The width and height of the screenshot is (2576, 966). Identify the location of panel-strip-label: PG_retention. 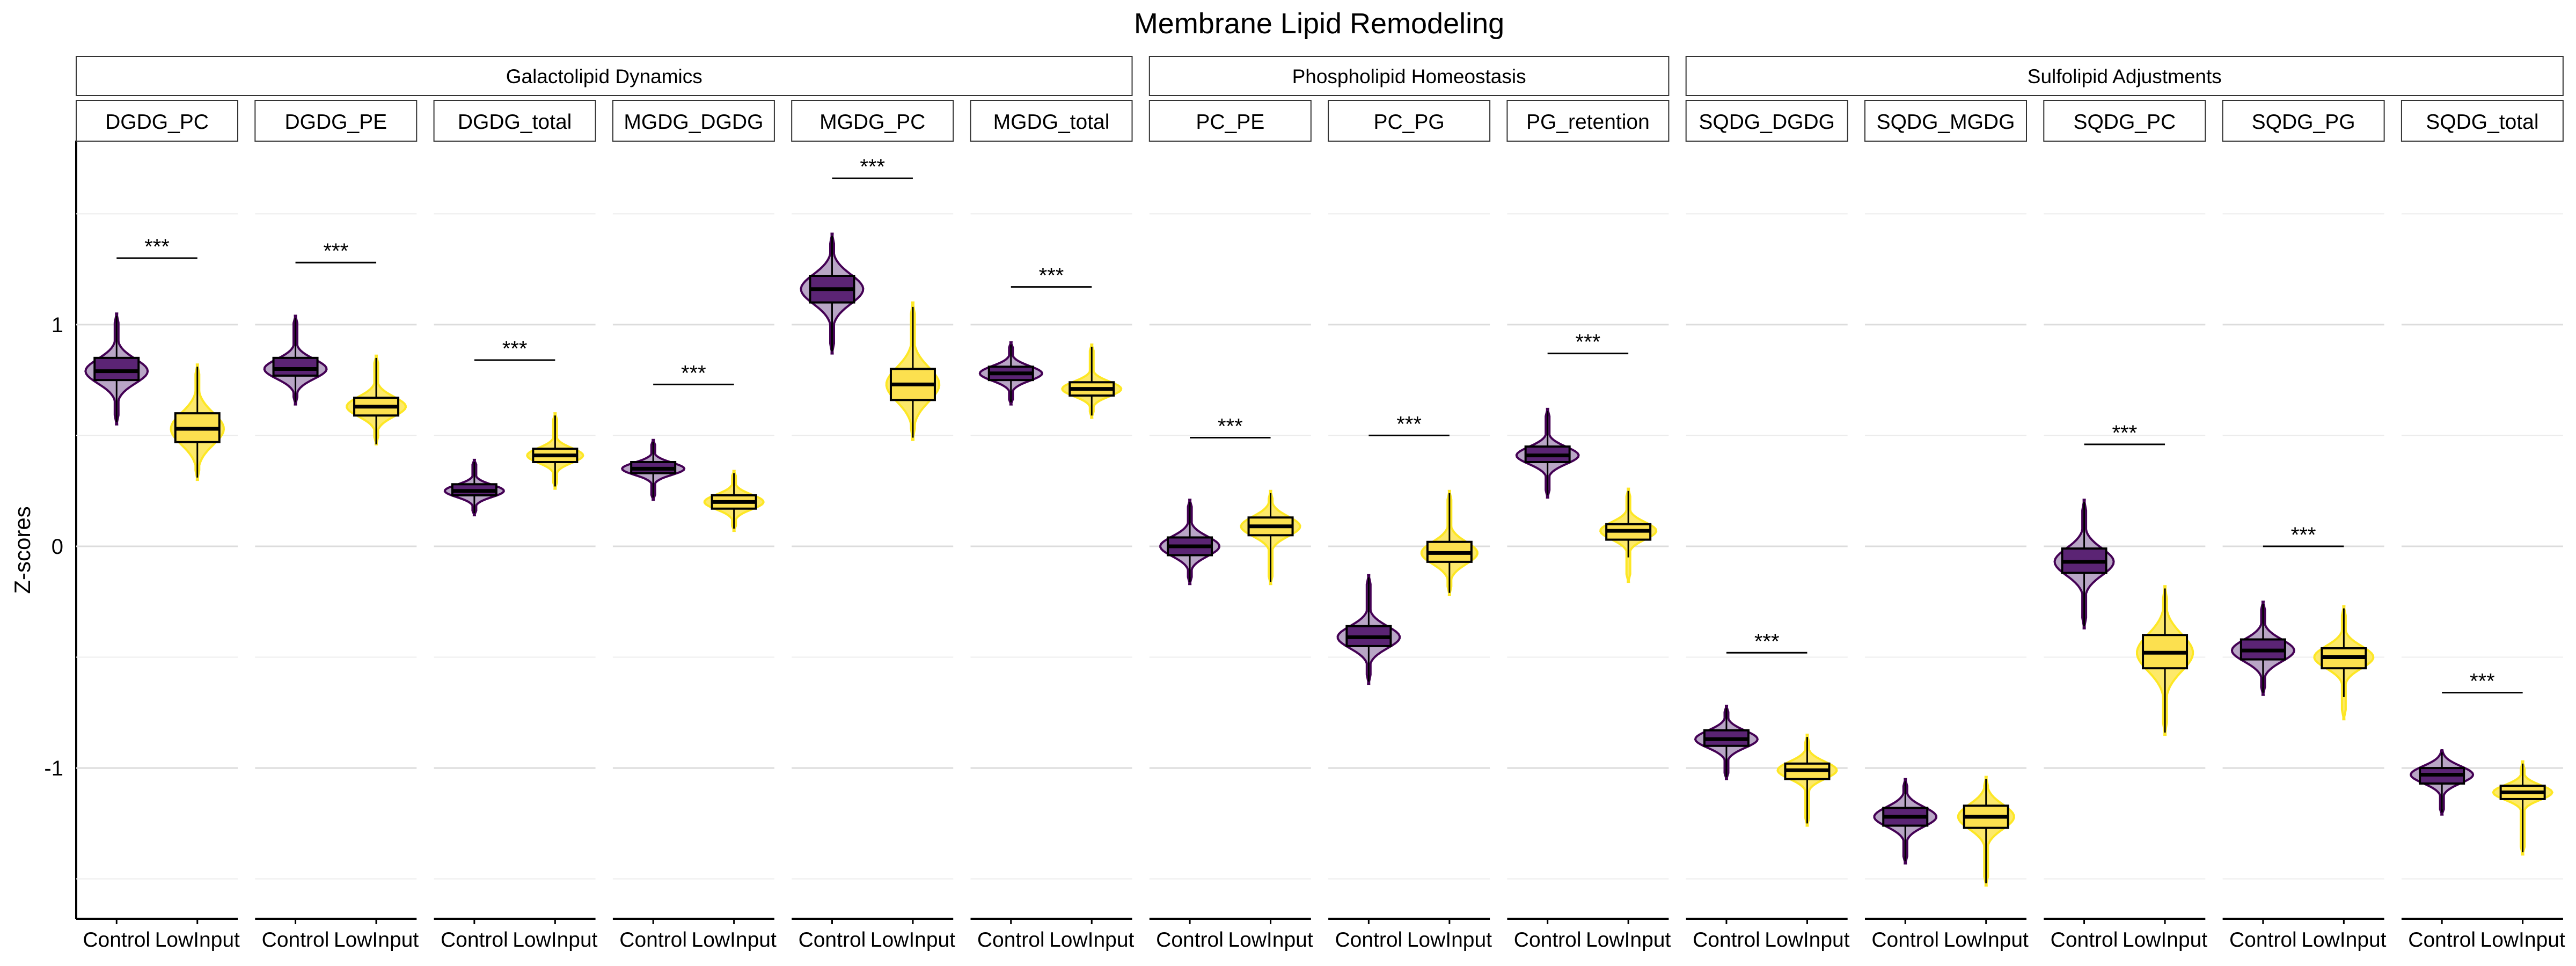
(1588, 122).